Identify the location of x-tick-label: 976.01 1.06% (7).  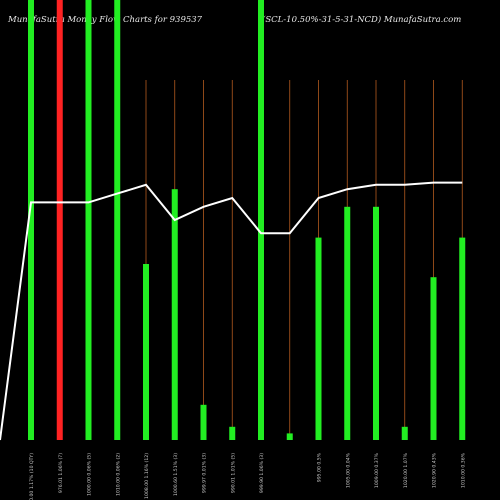
(61, 473).